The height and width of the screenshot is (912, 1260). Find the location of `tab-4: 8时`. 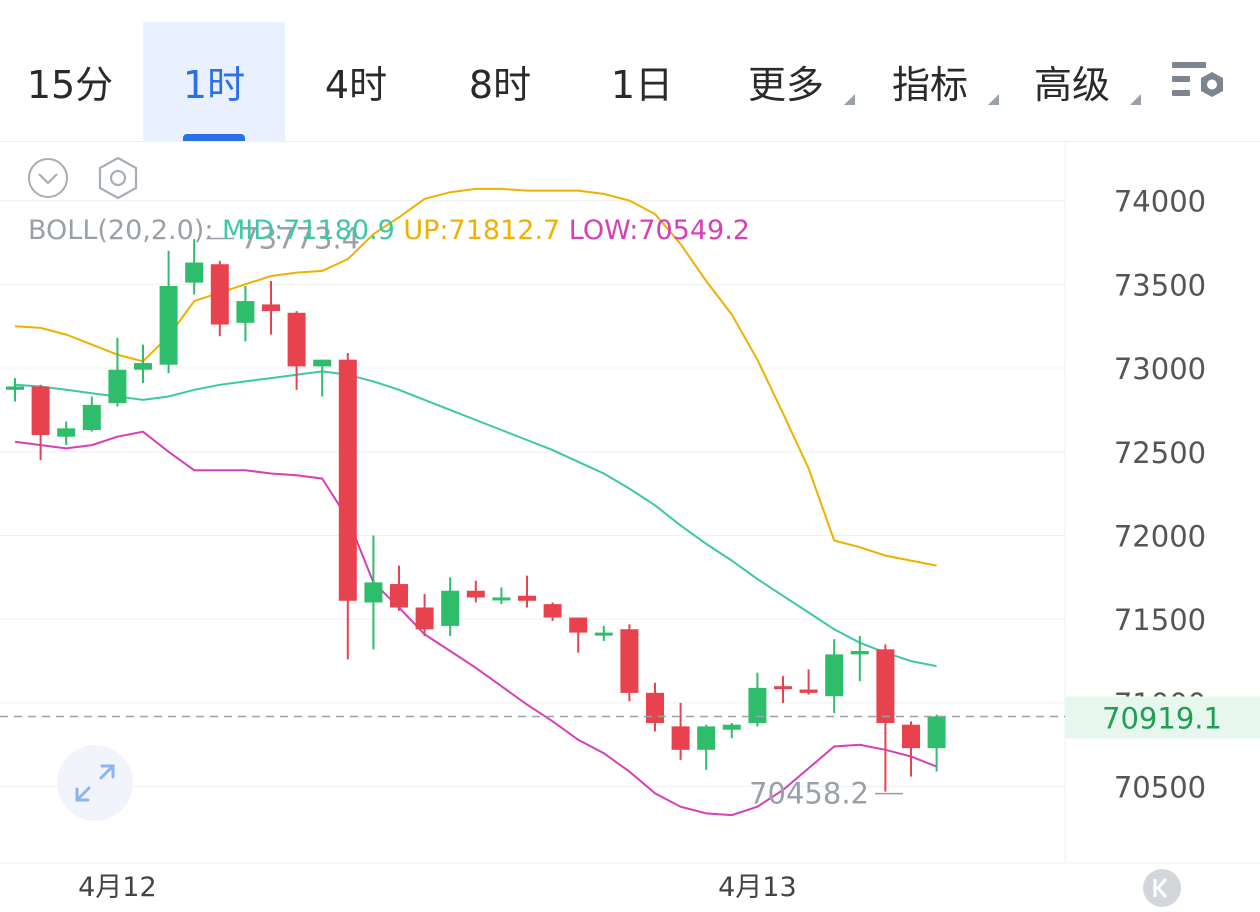

tab-4: 8时 is located at coordinates (500, 81).